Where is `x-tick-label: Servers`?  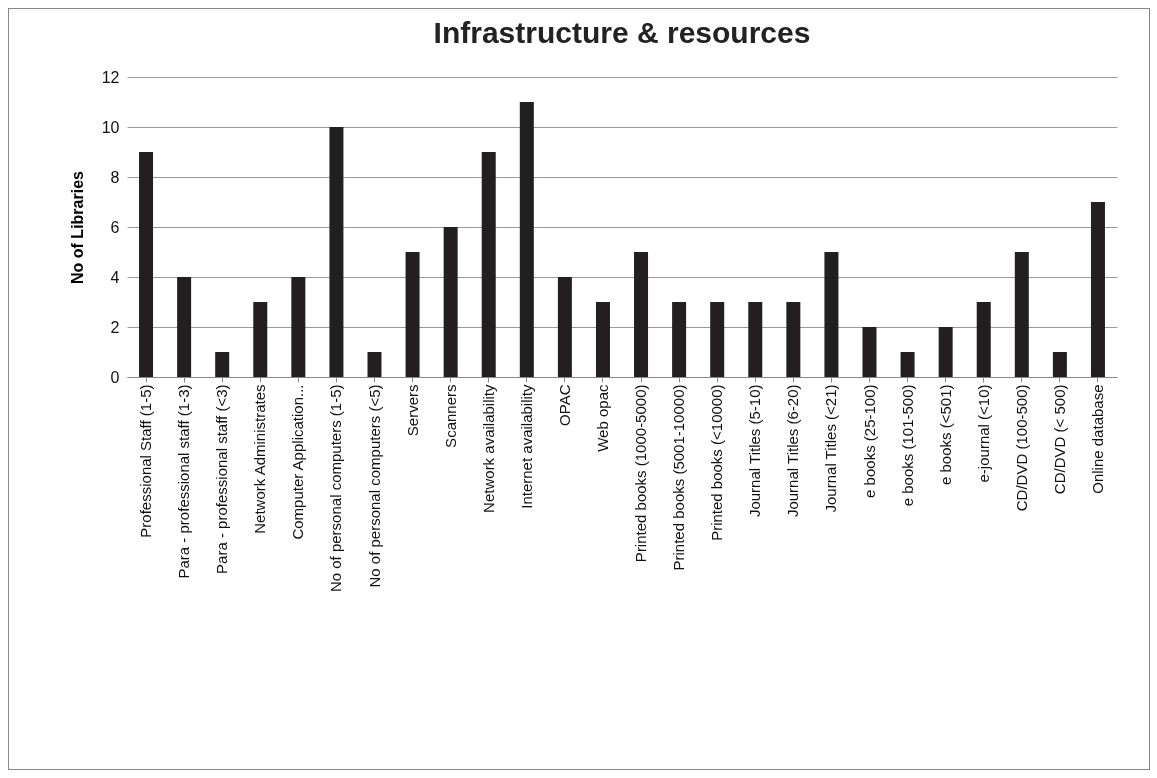
x-tick-label: Servers is located at coordinates (412, 410).